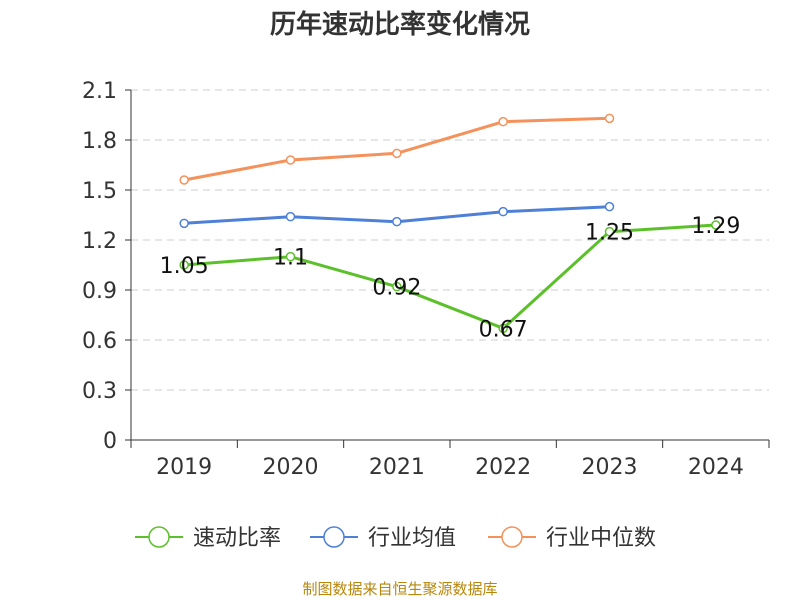  I want to click on legend: 速动比率 行业均值 行业中位数, so click(395, 538).